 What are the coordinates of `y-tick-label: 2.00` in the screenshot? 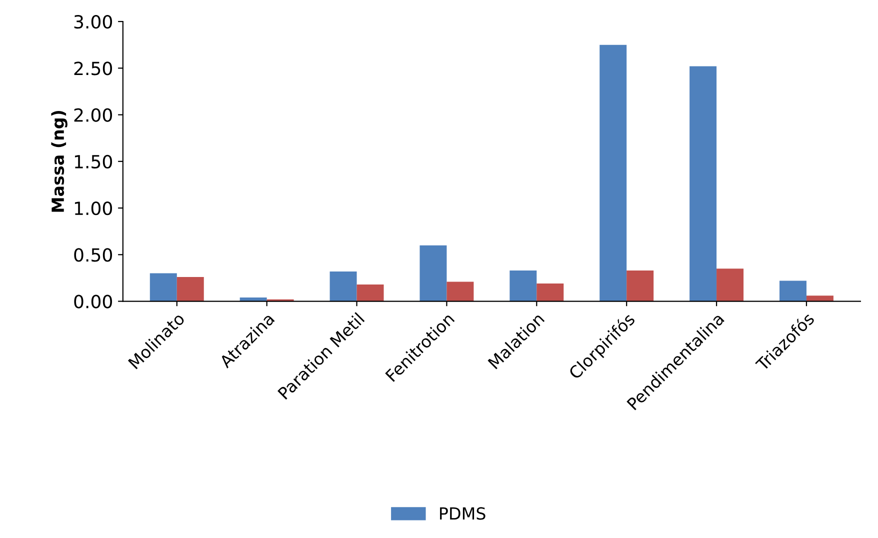 It's located at (93, 115).